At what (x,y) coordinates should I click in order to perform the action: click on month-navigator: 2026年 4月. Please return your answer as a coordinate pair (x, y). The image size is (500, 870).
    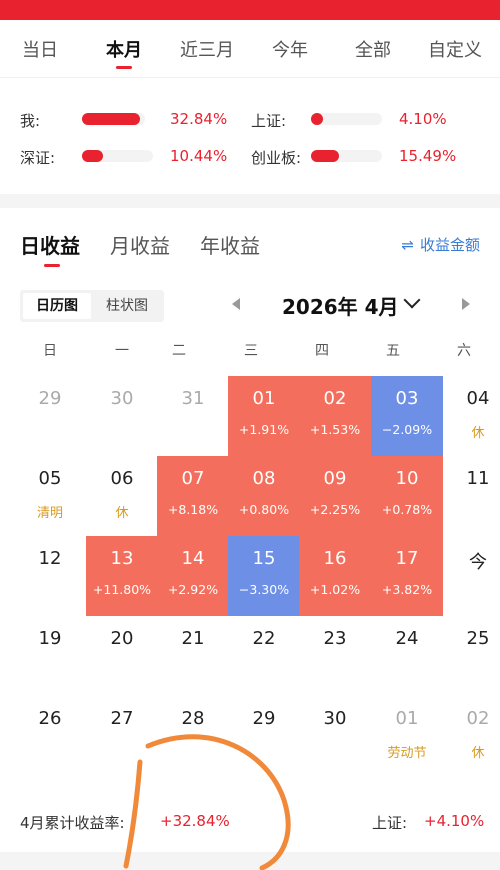
    Looking at the image, I should click on (355, 306).